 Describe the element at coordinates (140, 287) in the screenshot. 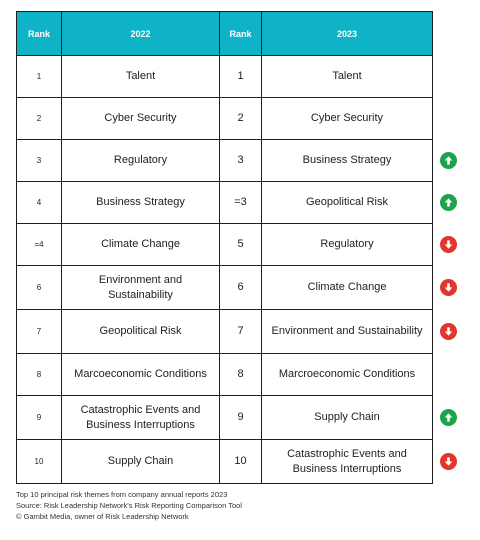

I see `risk-2022-cell: Environment and Sustainability` at that location.